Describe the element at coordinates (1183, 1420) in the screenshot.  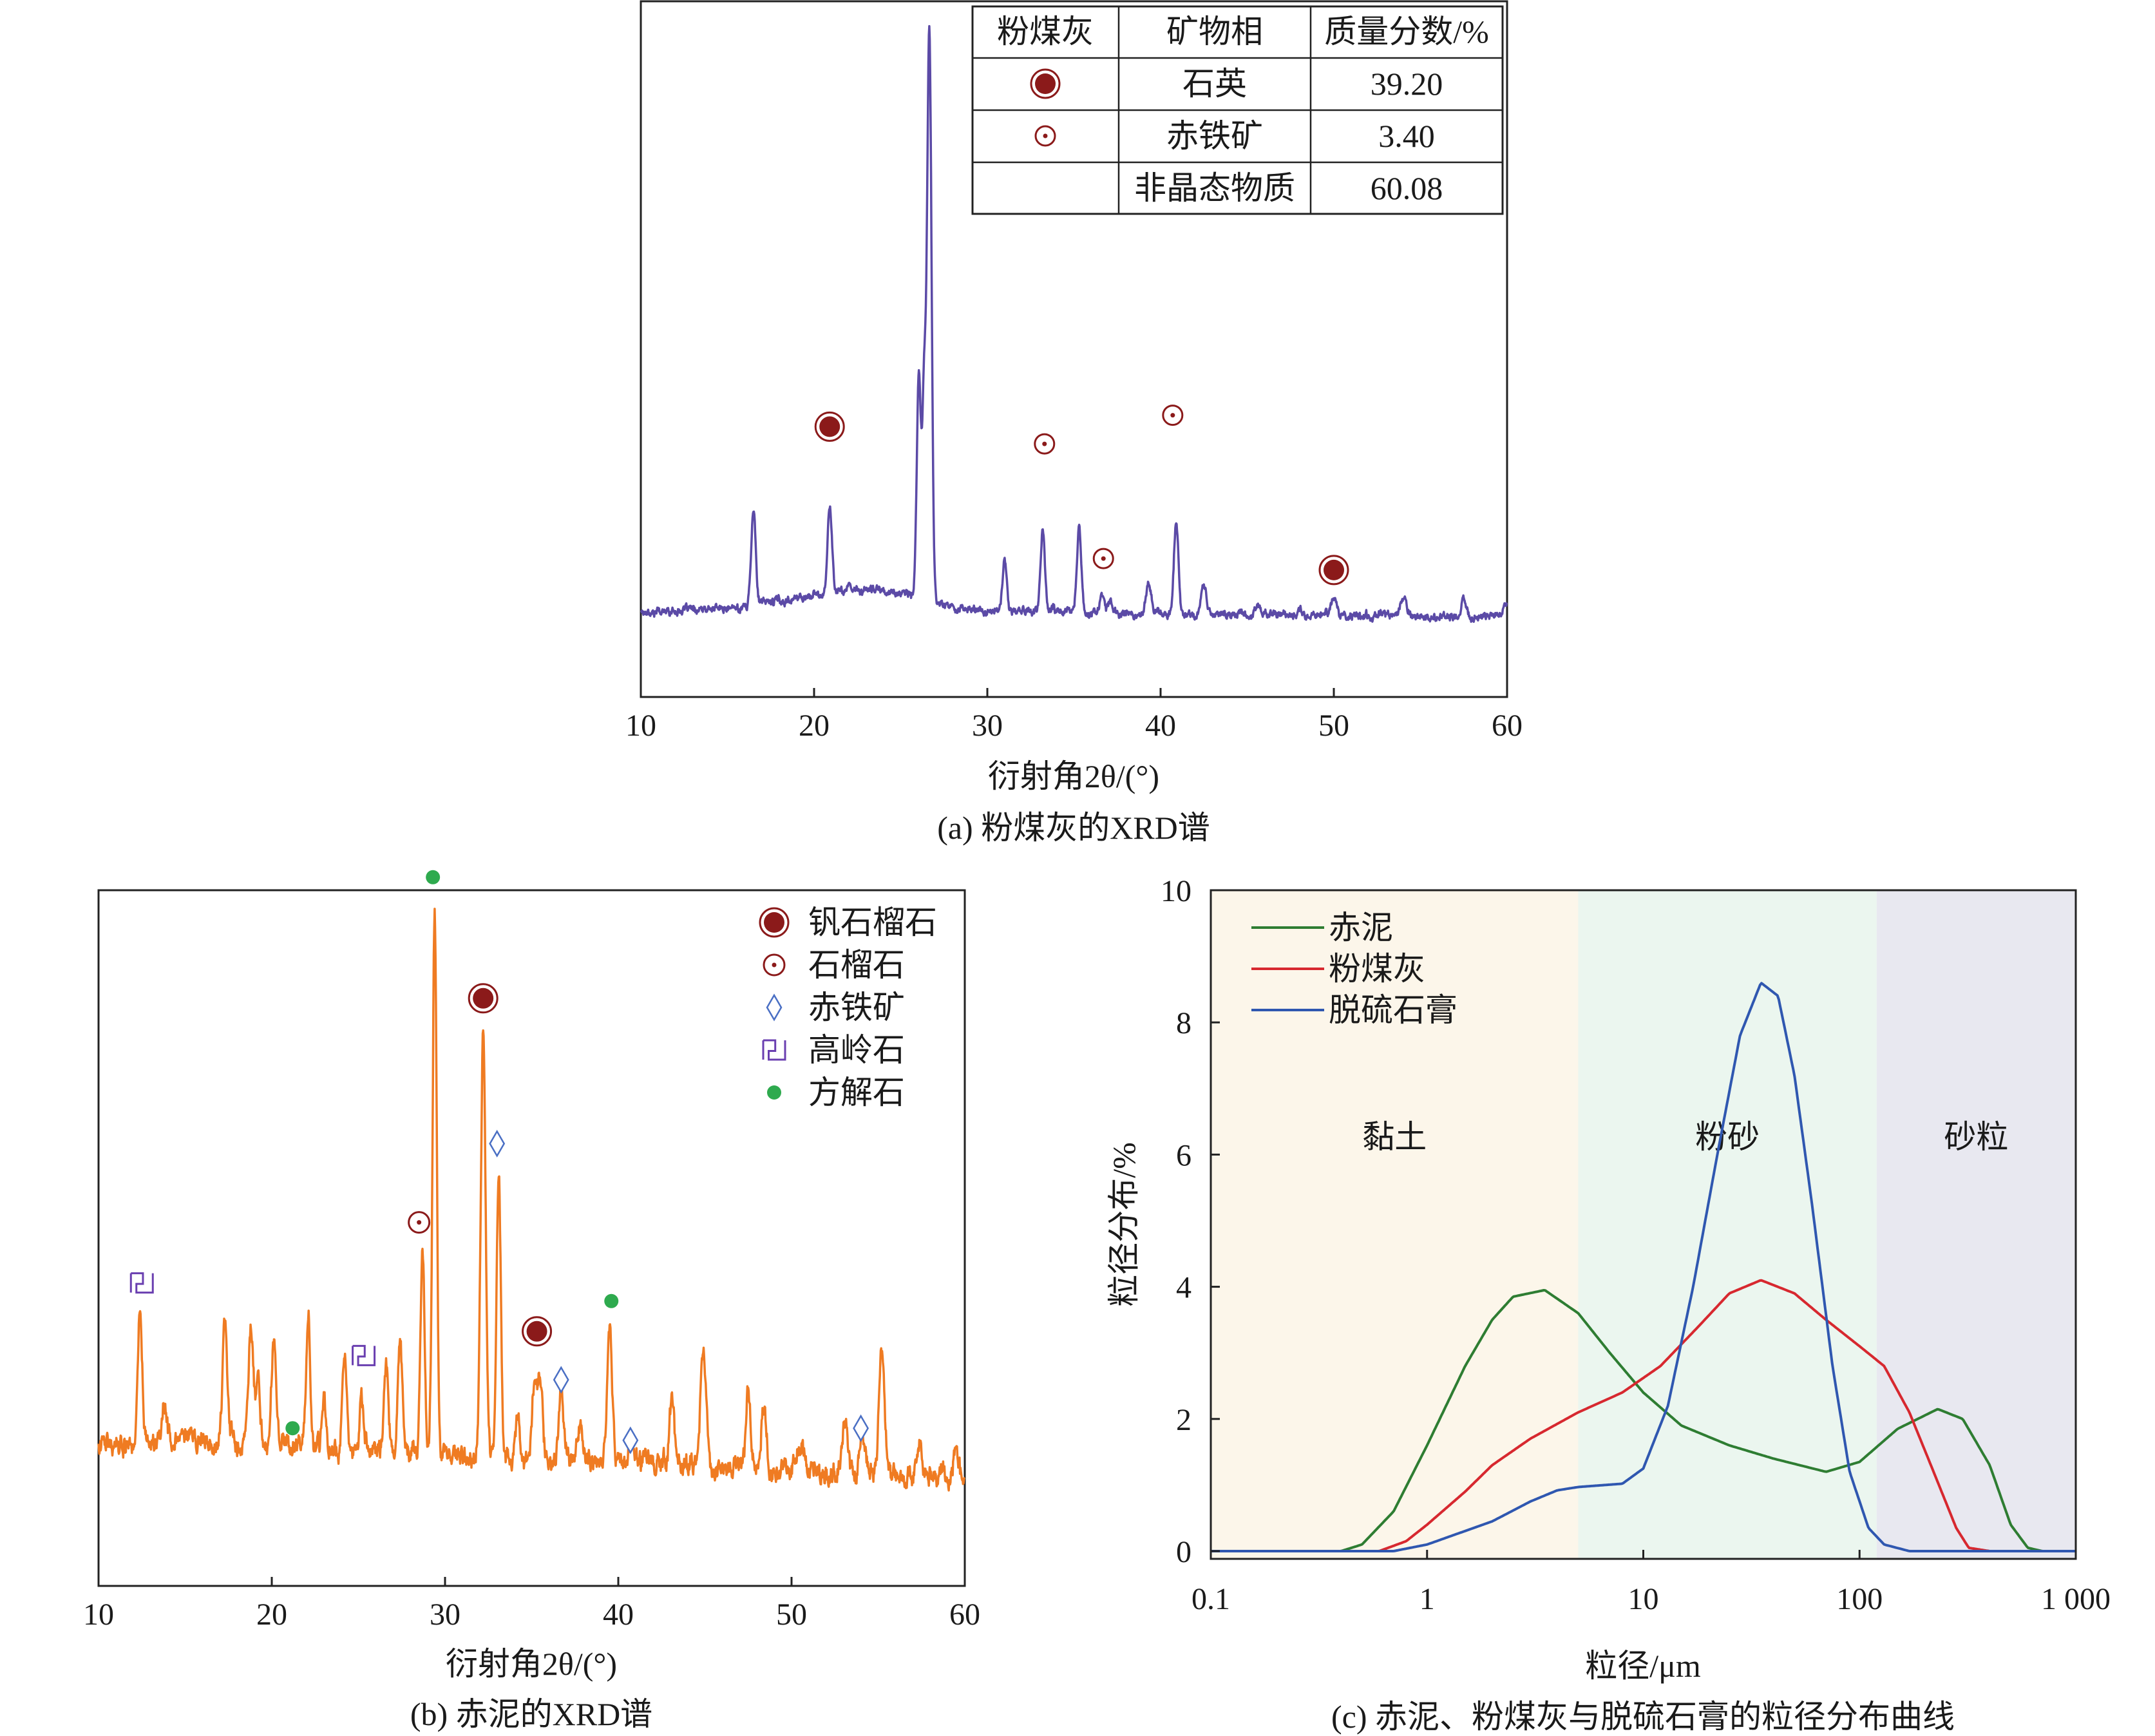
I see `y-tick-label: 2` at that location.